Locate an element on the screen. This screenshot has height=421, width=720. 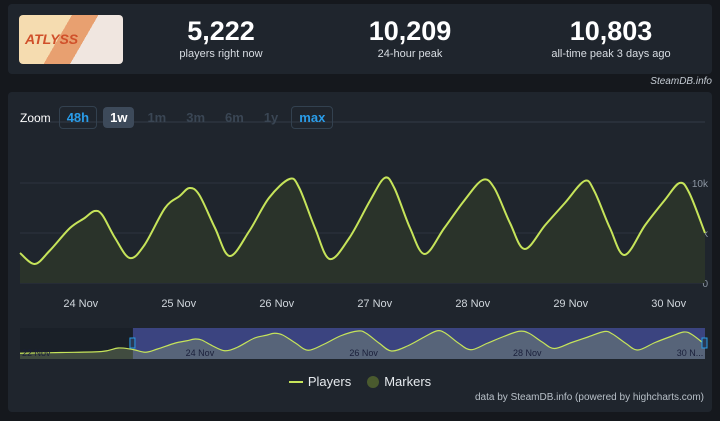
x-tick-label: 27 Nov is located at coordinates (374, 304).